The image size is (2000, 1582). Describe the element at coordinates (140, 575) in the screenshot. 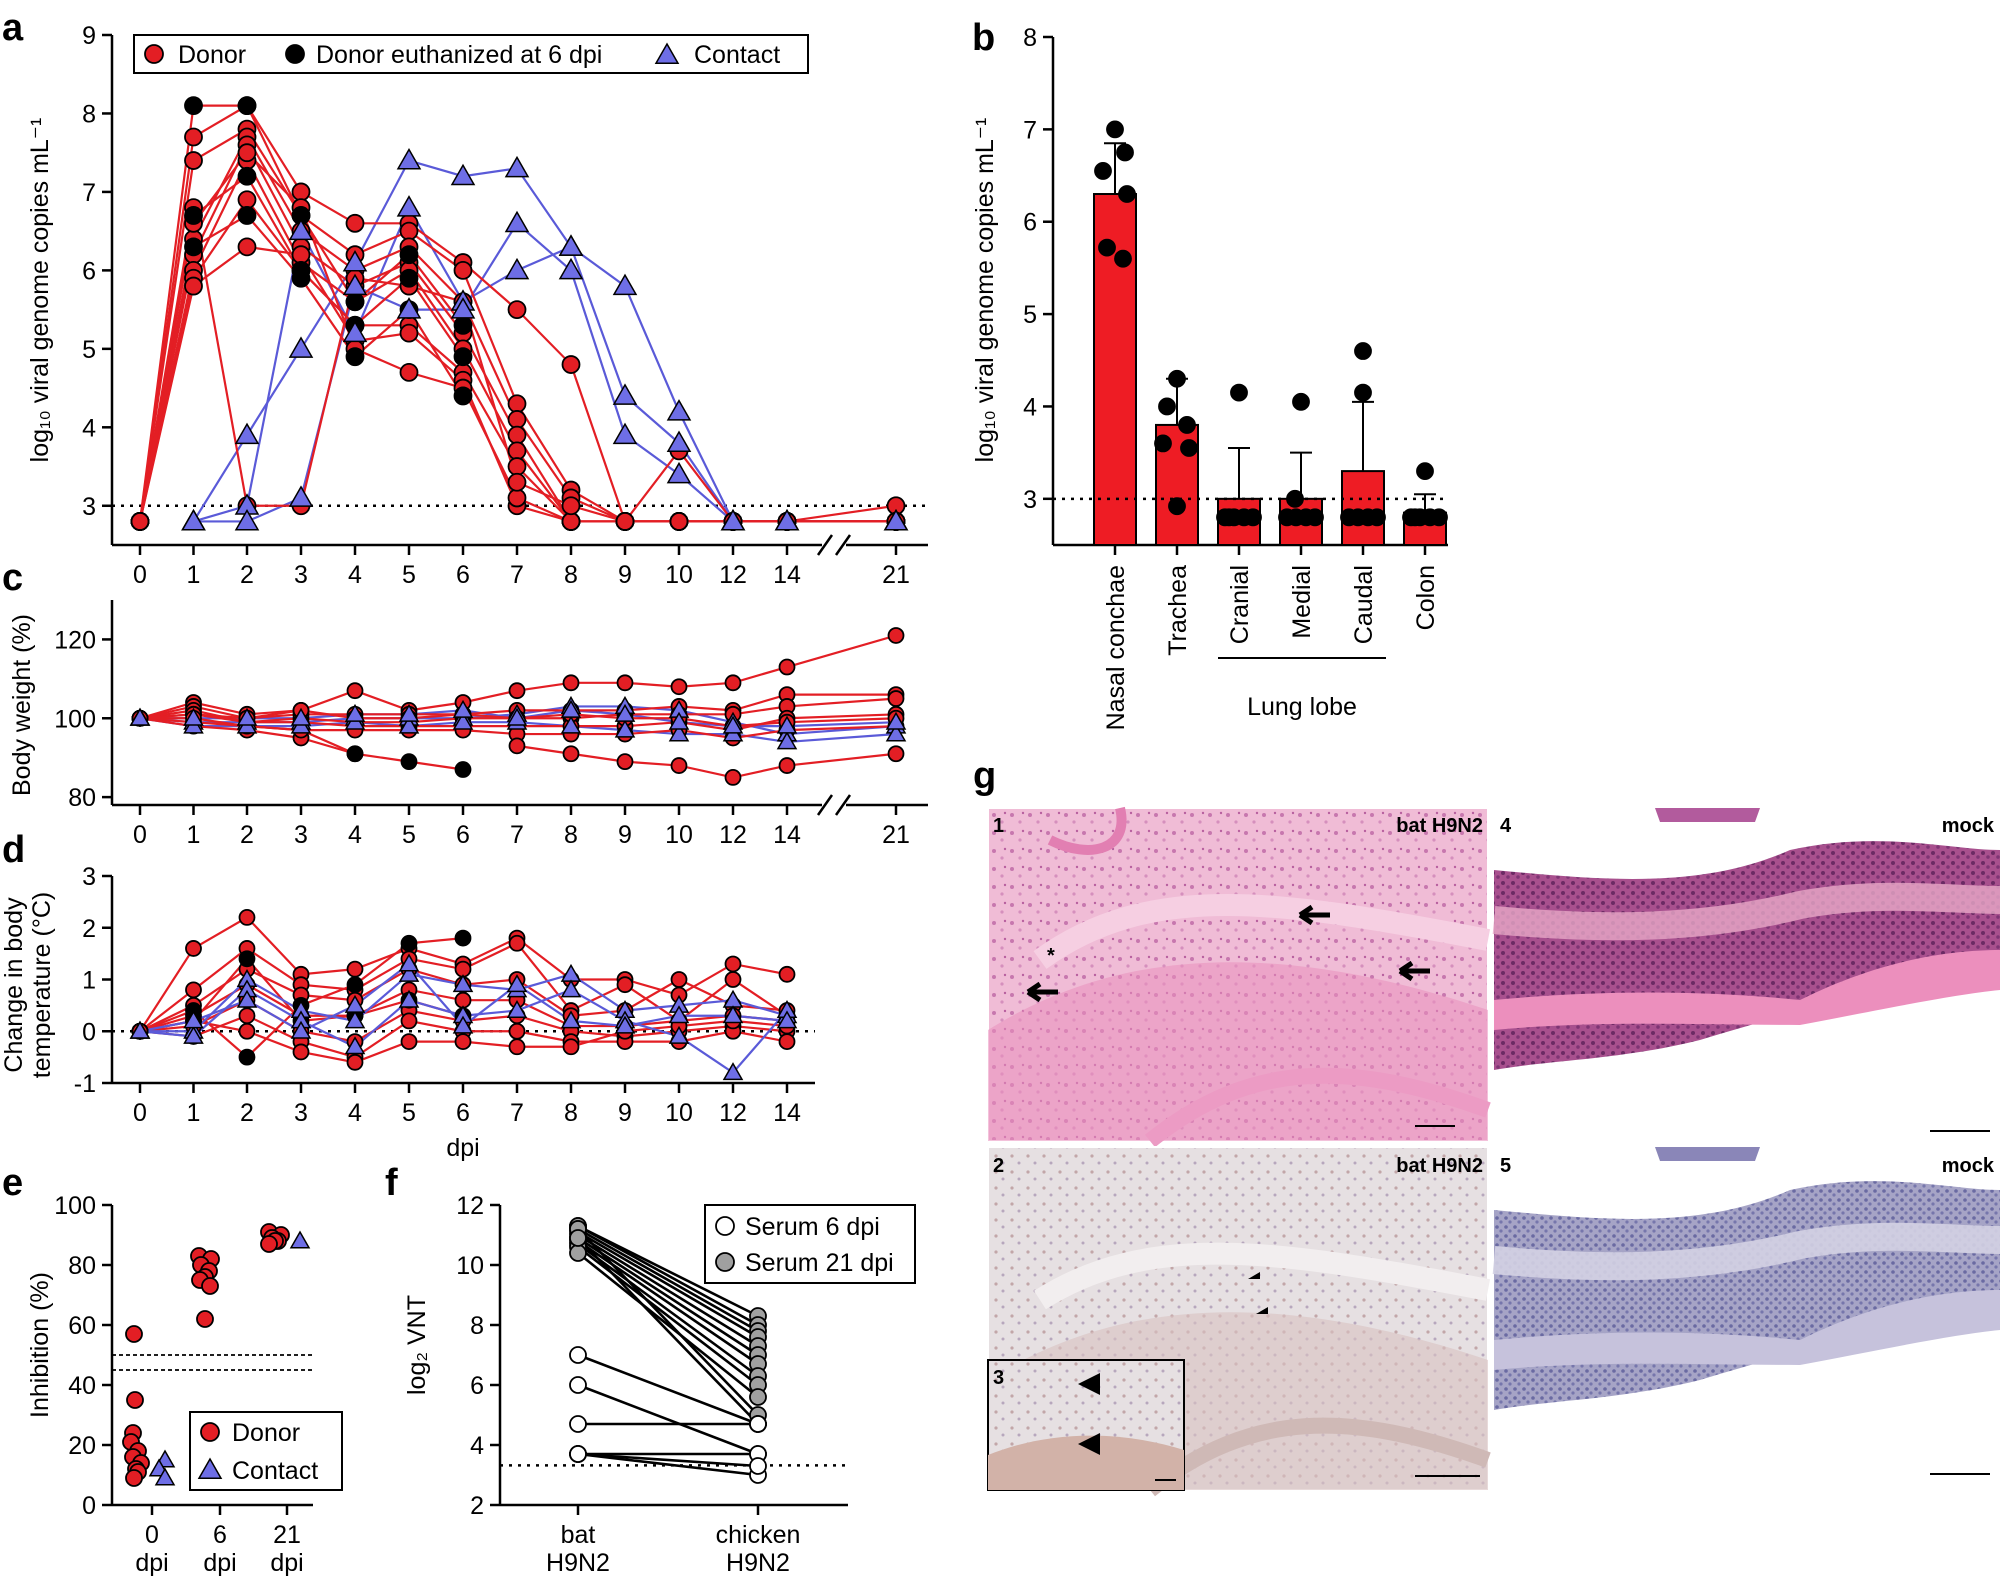

I see `a-x-tick-label: 0` at that location.